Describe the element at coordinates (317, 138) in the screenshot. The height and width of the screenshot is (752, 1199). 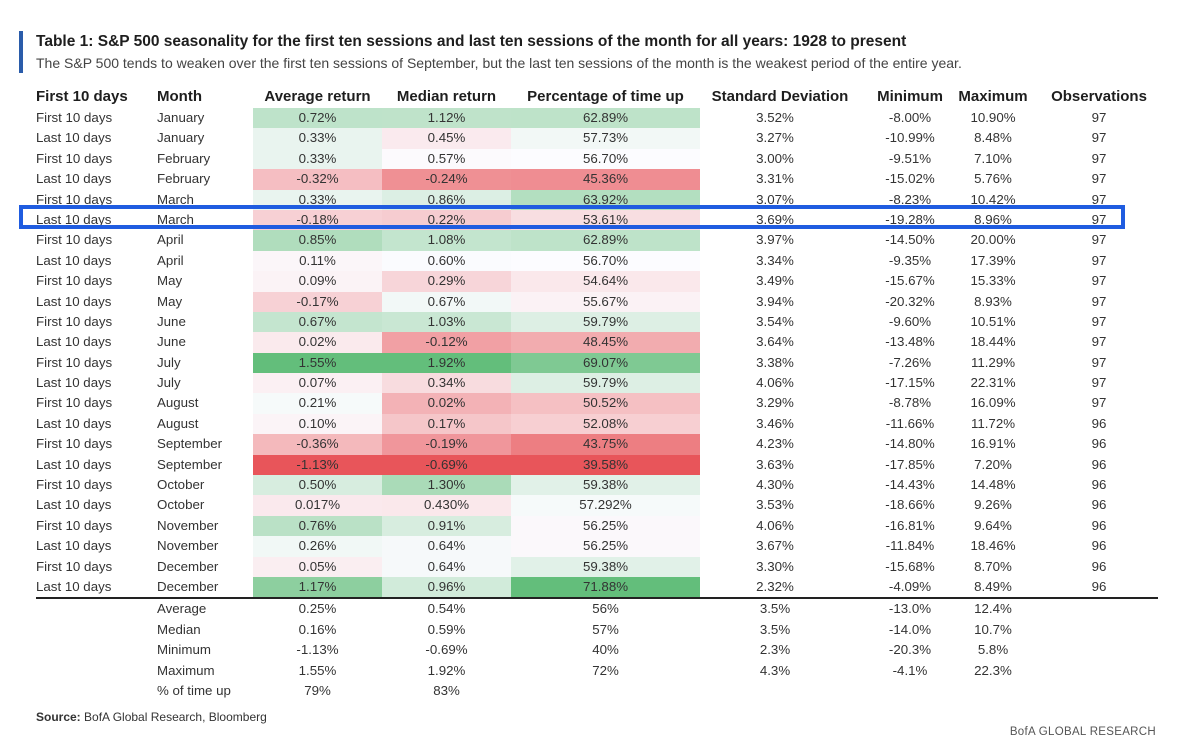
I see `average-return-cell: 0.33%` at that location.